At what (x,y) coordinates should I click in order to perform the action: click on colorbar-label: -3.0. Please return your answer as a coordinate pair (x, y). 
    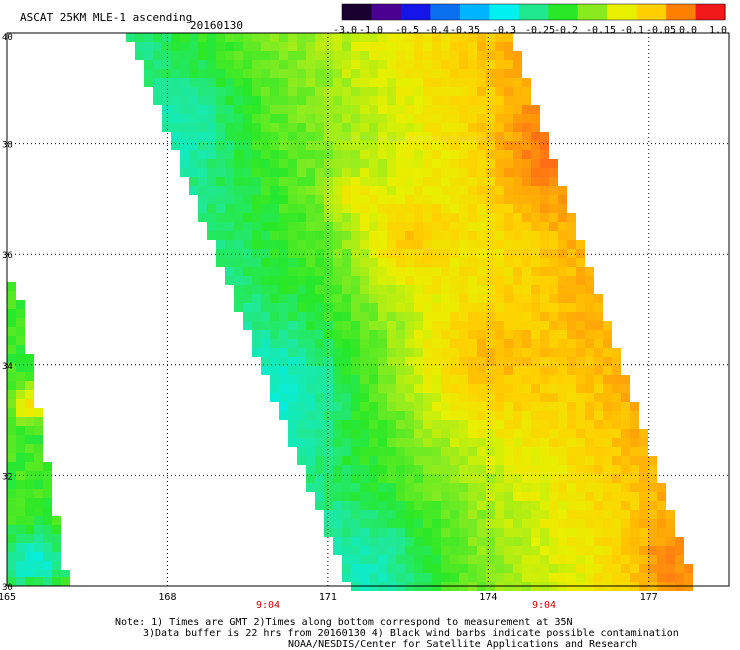
    Looking at the image, I should click on (345, 30).